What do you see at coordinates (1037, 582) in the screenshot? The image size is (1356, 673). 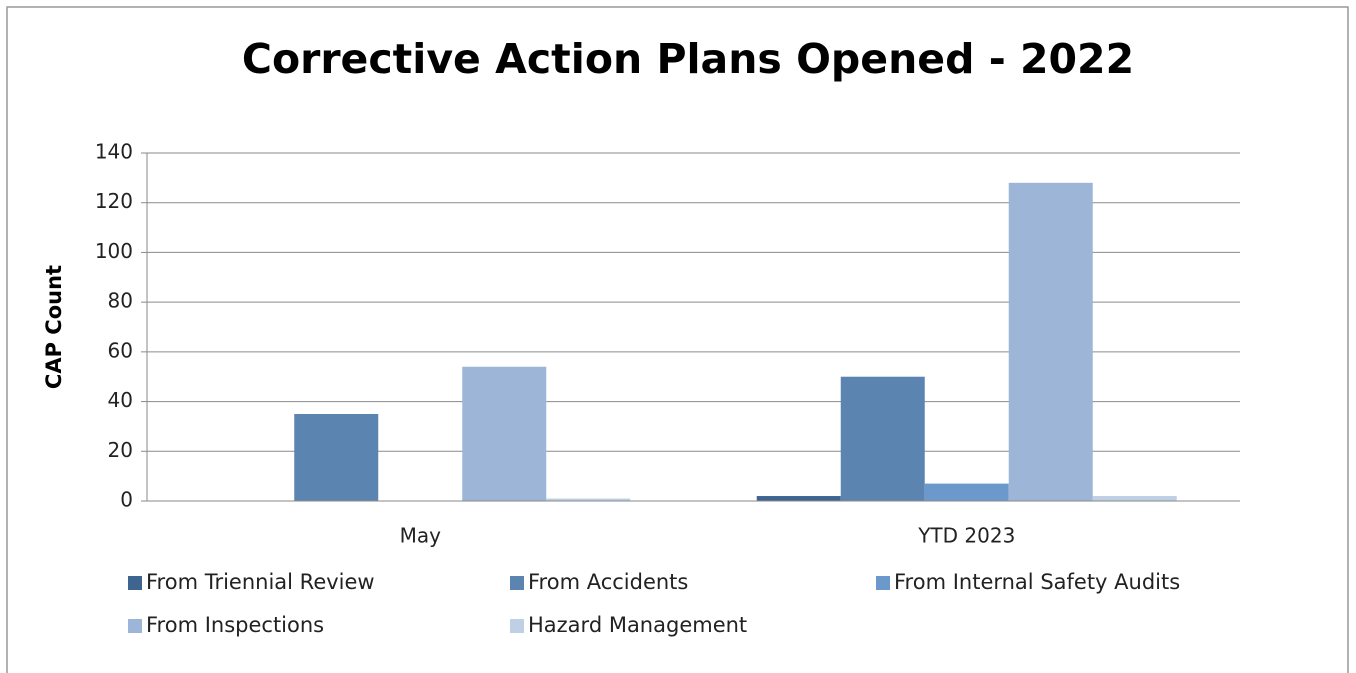 I see `legend-label: From Internal Safety Audits` at bounding box center [1037, 582].